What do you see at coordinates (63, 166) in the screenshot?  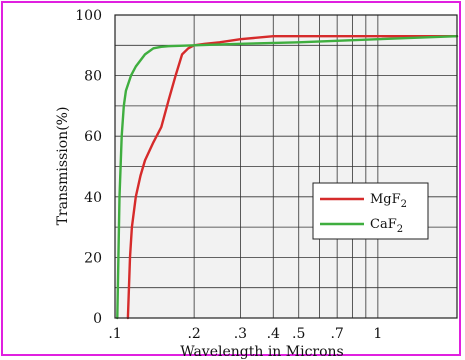 I see `y-axis-label: Transmission(%)` at bounding box center [63, 166].